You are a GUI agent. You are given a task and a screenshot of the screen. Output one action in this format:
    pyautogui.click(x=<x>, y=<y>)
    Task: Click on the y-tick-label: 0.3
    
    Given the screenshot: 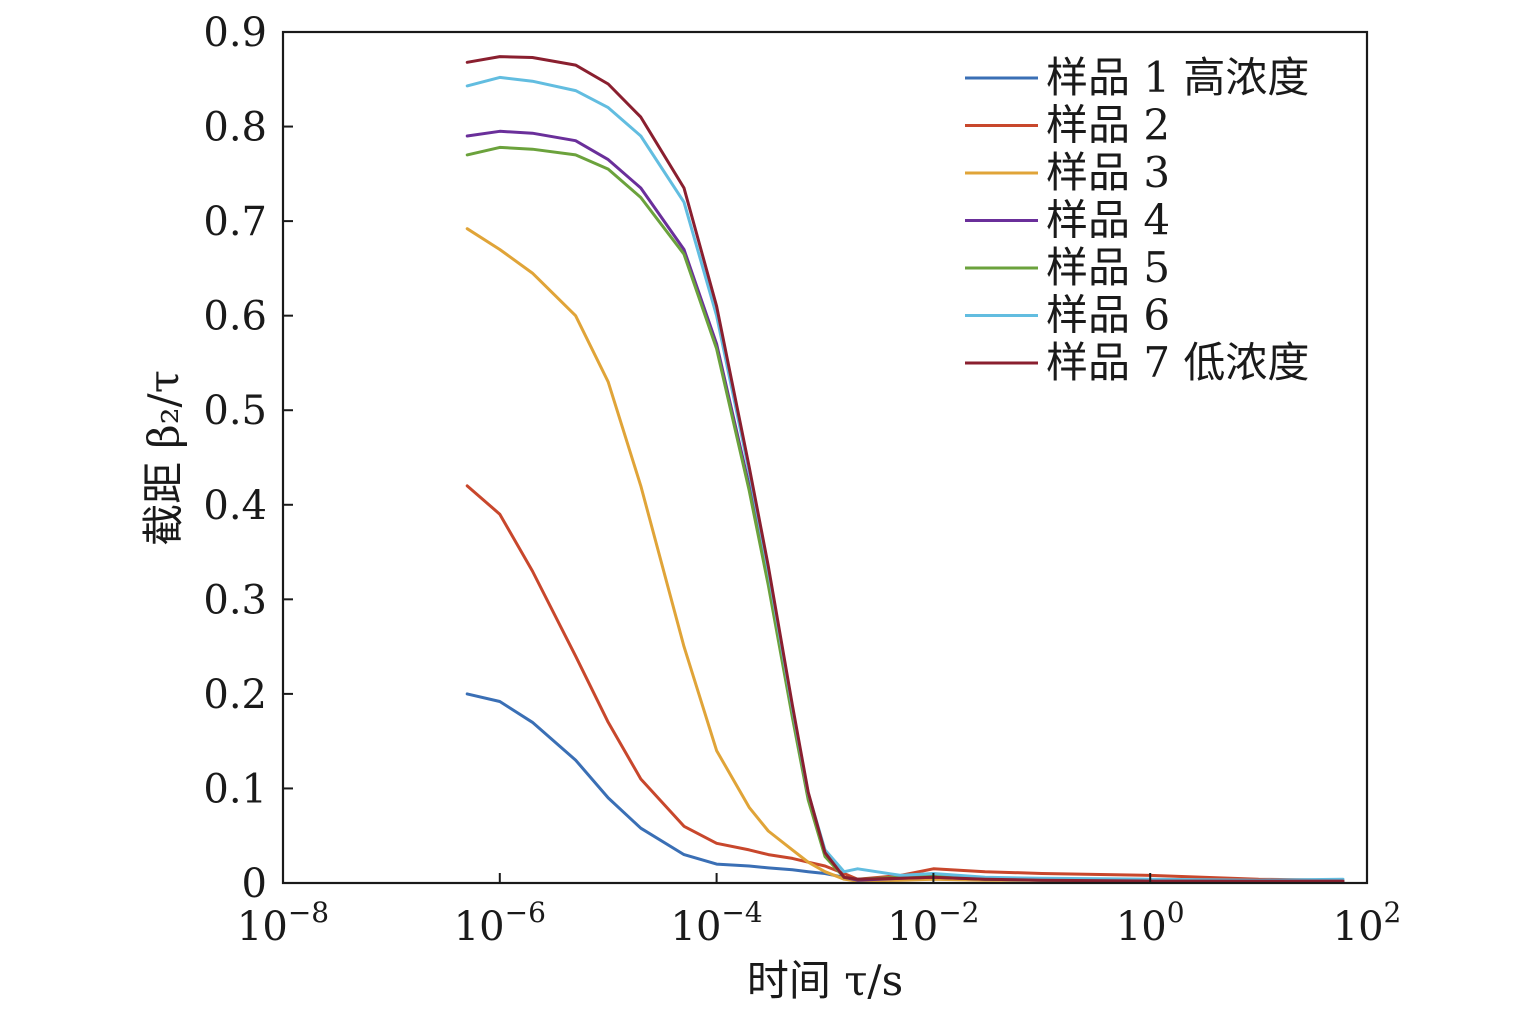 What is the action you would take?
    pyautogui.click(x=235, y=600)
    